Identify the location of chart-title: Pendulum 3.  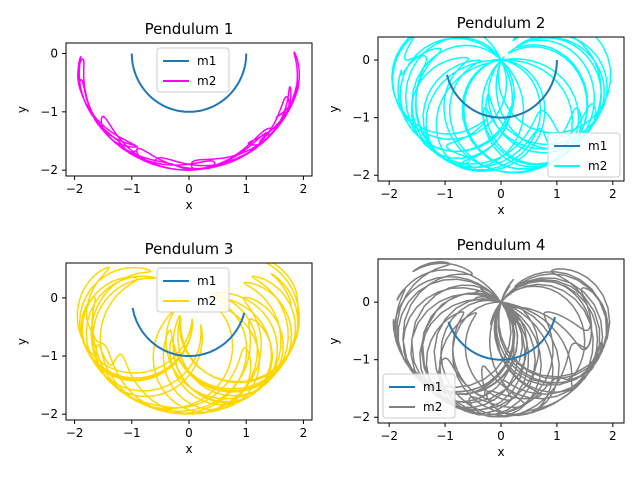
(189, 249).